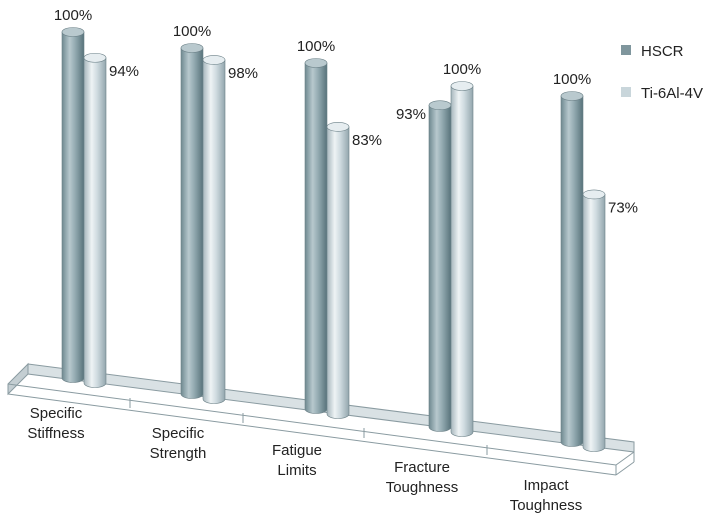  What do you see at coordinates (55, 433) in the screenshot?
I see `category-label-0-line-1: Stiffness` at bounding box center [55, 433].